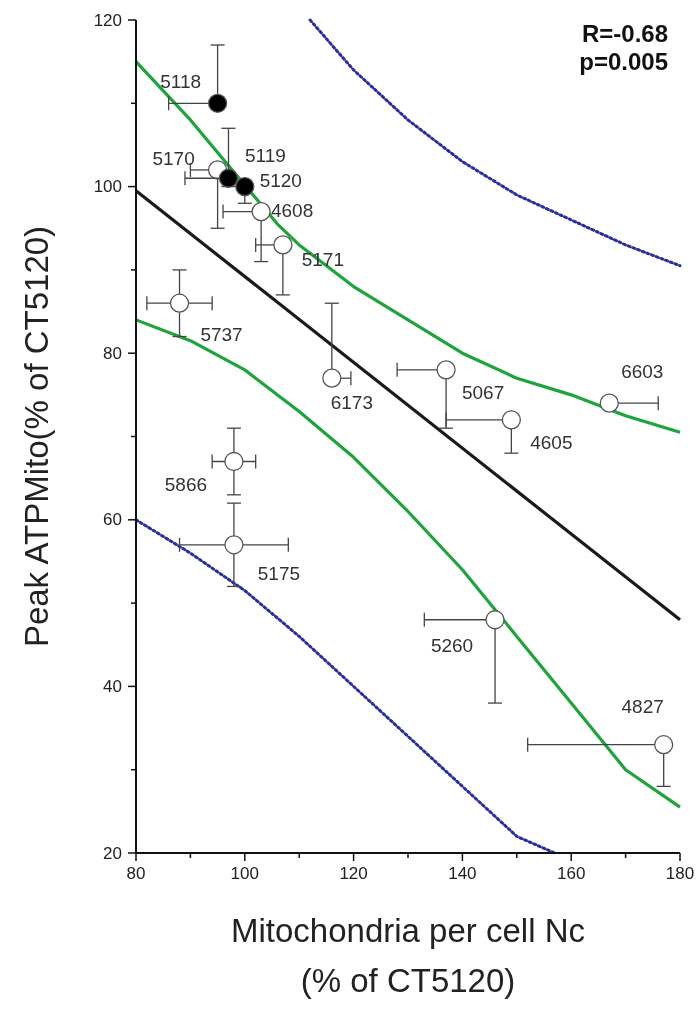 Image resolution: width=700 pixels, height=1014 pixels. I want to click on y-tick-label: 100, so click(107, 187).